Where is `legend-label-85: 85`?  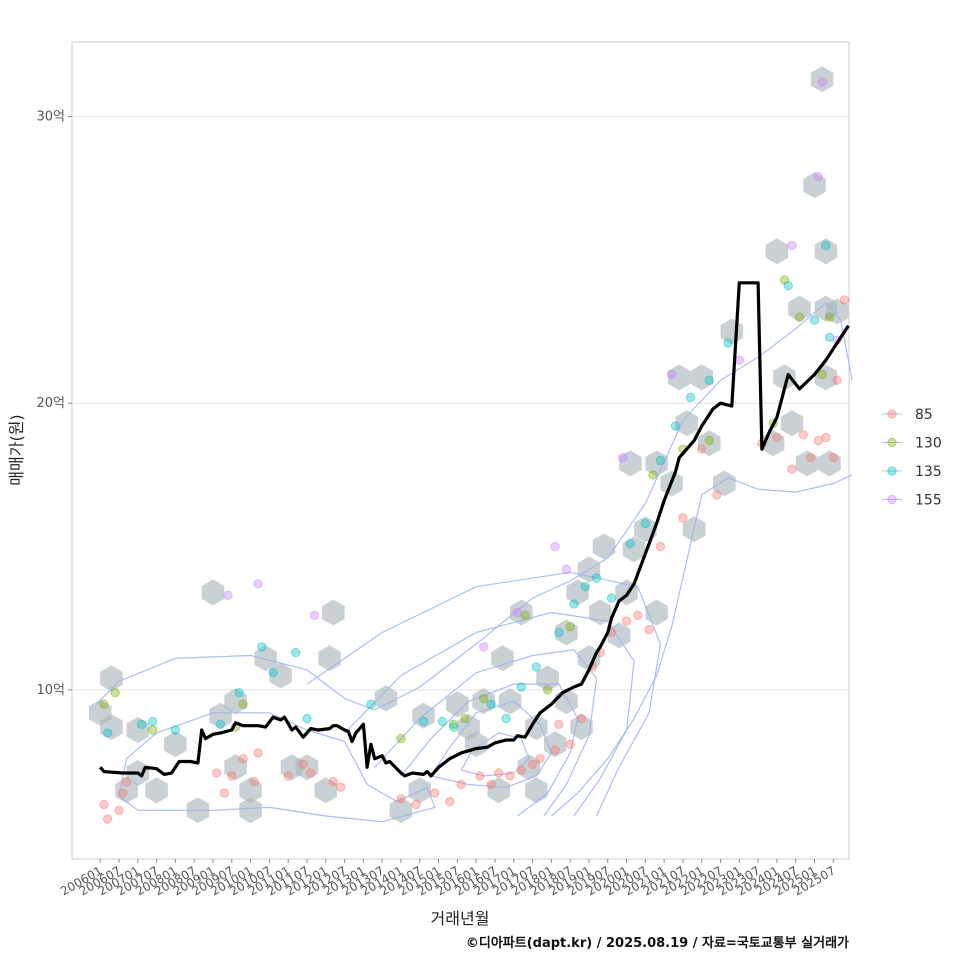
legend-label-85: 85 is located at coordinates (924, 415).